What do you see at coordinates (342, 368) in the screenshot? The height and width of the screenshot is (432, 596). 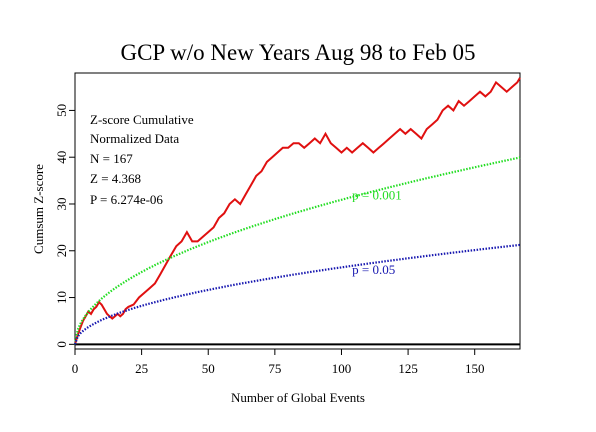 I see `x-tick-label: 100` at bounding box center [342, 368].